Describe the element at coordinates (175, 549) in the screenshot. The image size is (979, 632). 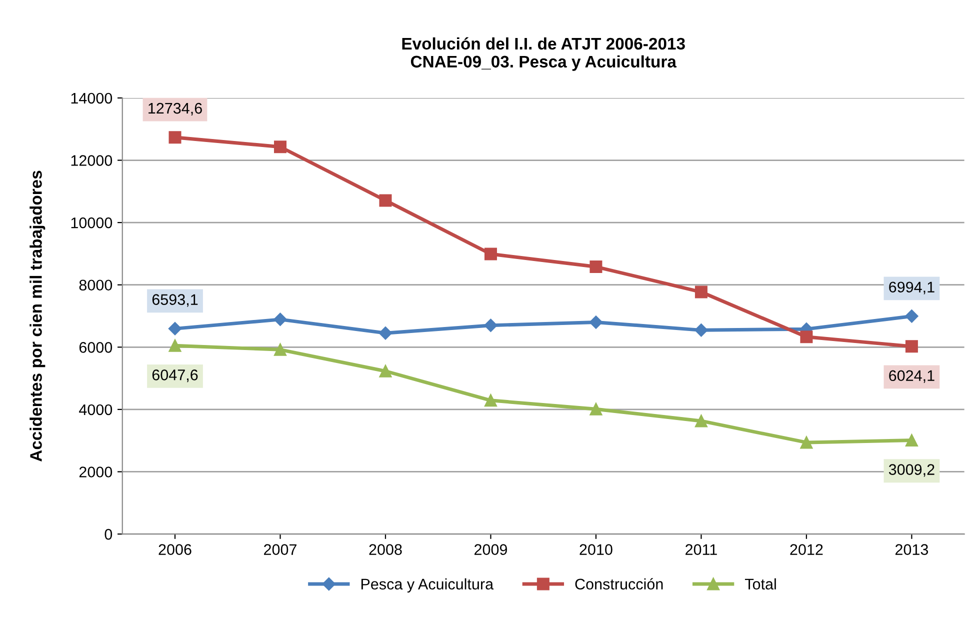
I see `x-tick-label: 2006` at that location.